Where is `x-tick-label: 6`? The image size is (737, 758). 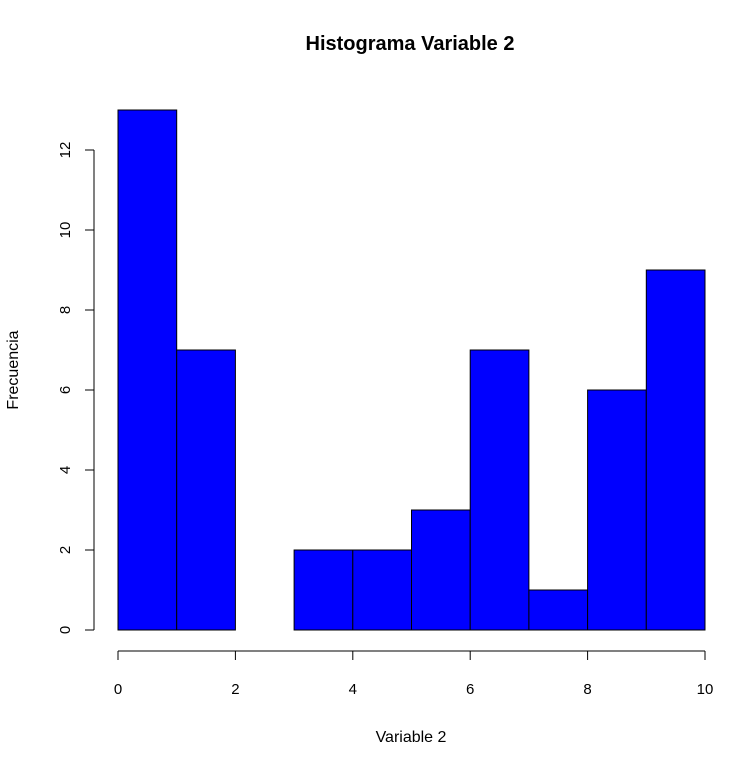
x-tick-label: 6 is located at coordinates (470, 689).